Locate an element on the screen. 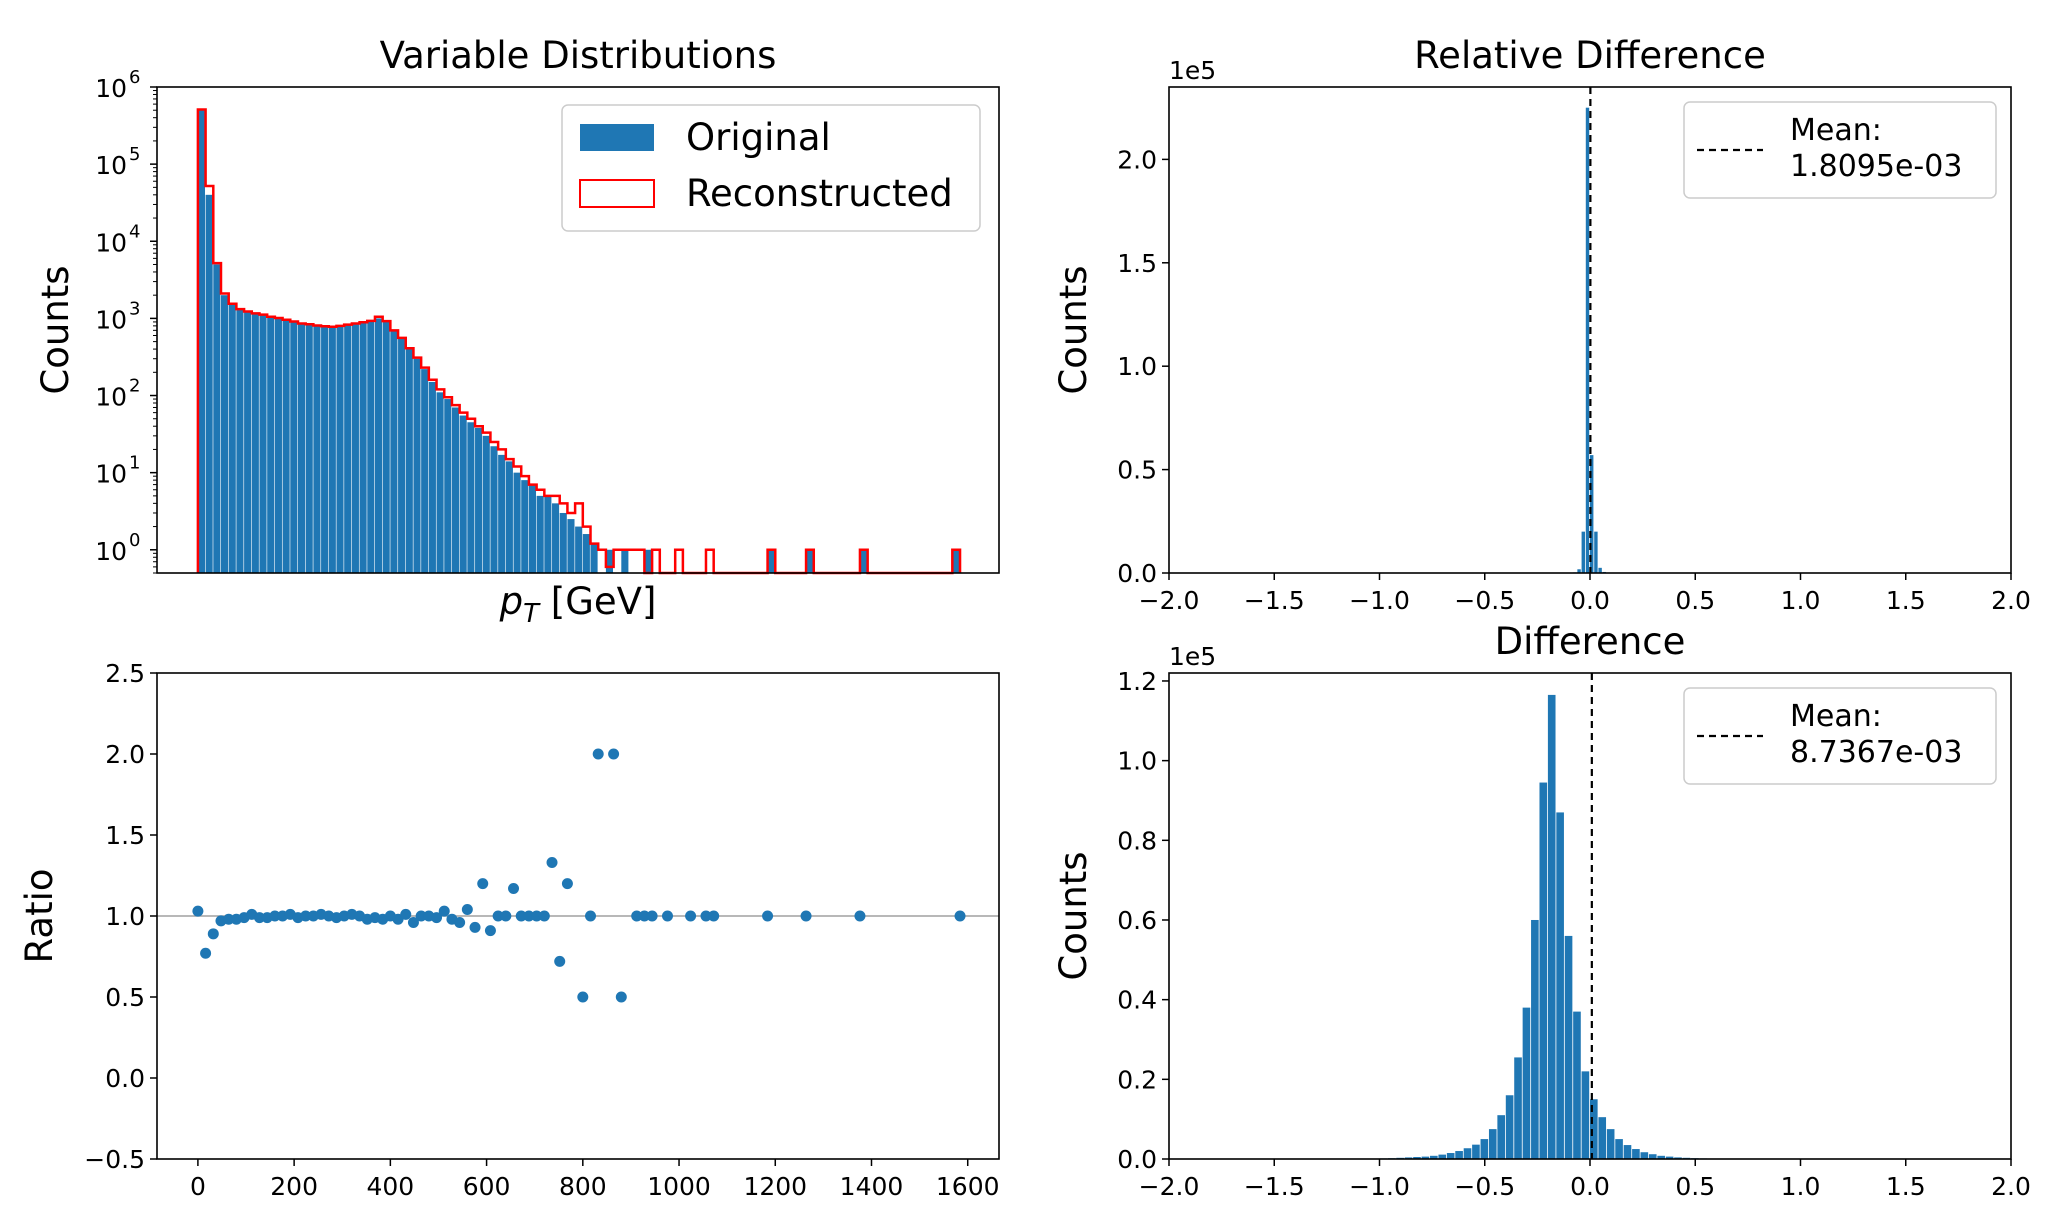 This screenshot has height=1224, width=2048. ratio-ytick-label: 0.5 is located at coordinates (125, 997).